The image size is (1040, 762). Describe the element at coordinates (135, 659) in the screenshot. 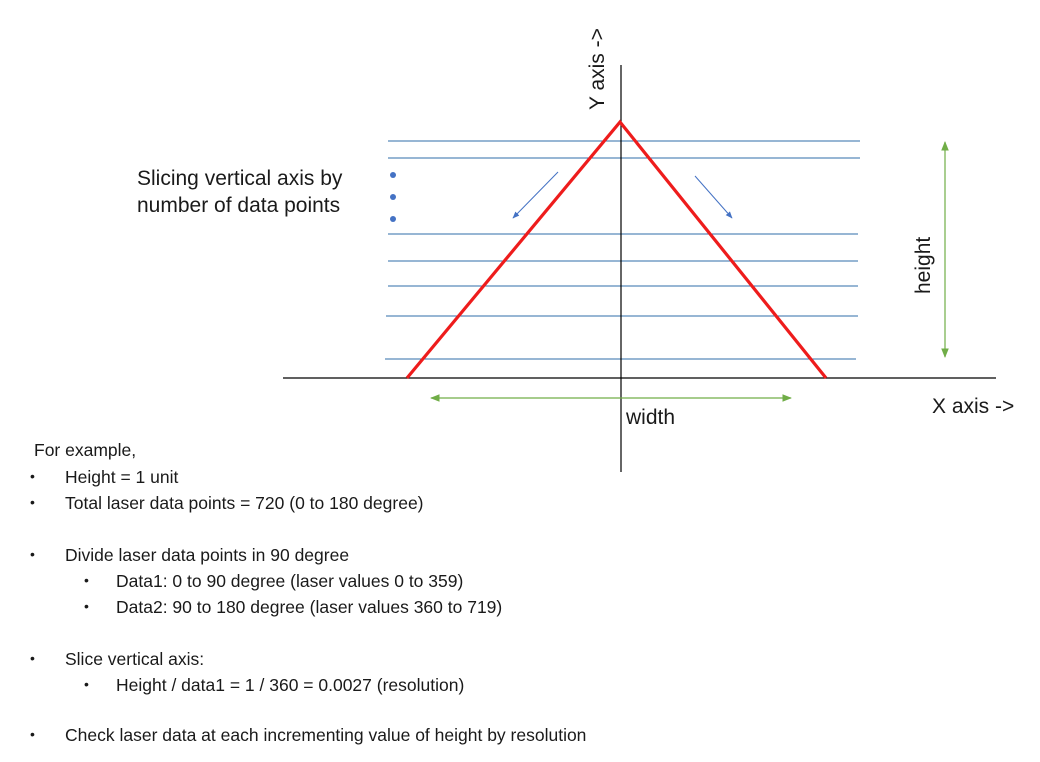

I see `note-slice-axis: Slice vertical axis:` at that location.